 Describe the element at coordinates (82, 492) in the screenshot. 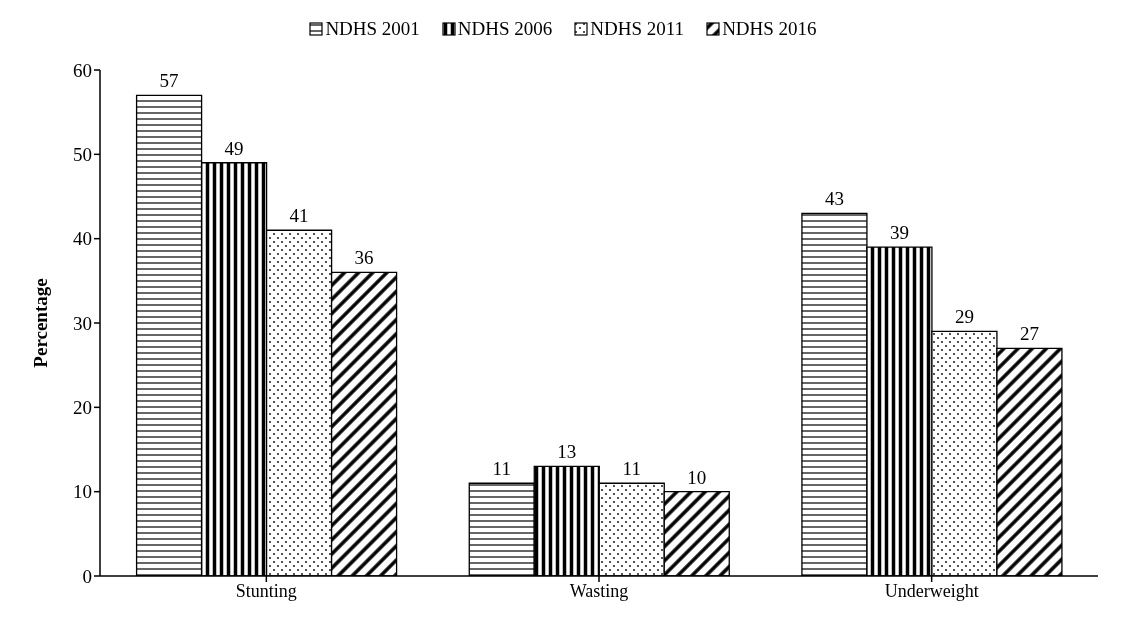

I see `y-tick-label: 10` at that location.